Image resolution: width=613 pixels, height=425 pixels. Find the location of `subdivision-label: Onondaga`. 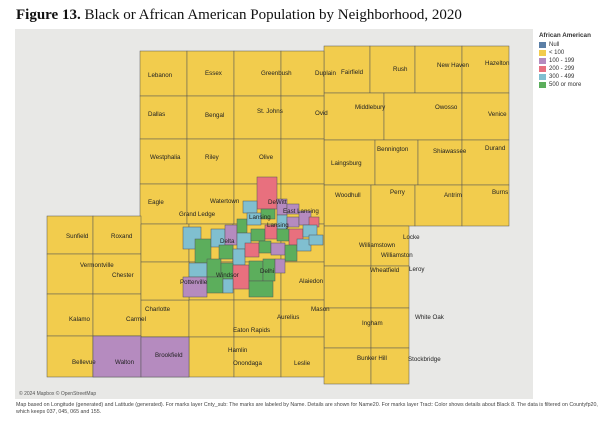

subdivision-label: Onondaga is located at coordinates (247, 363).